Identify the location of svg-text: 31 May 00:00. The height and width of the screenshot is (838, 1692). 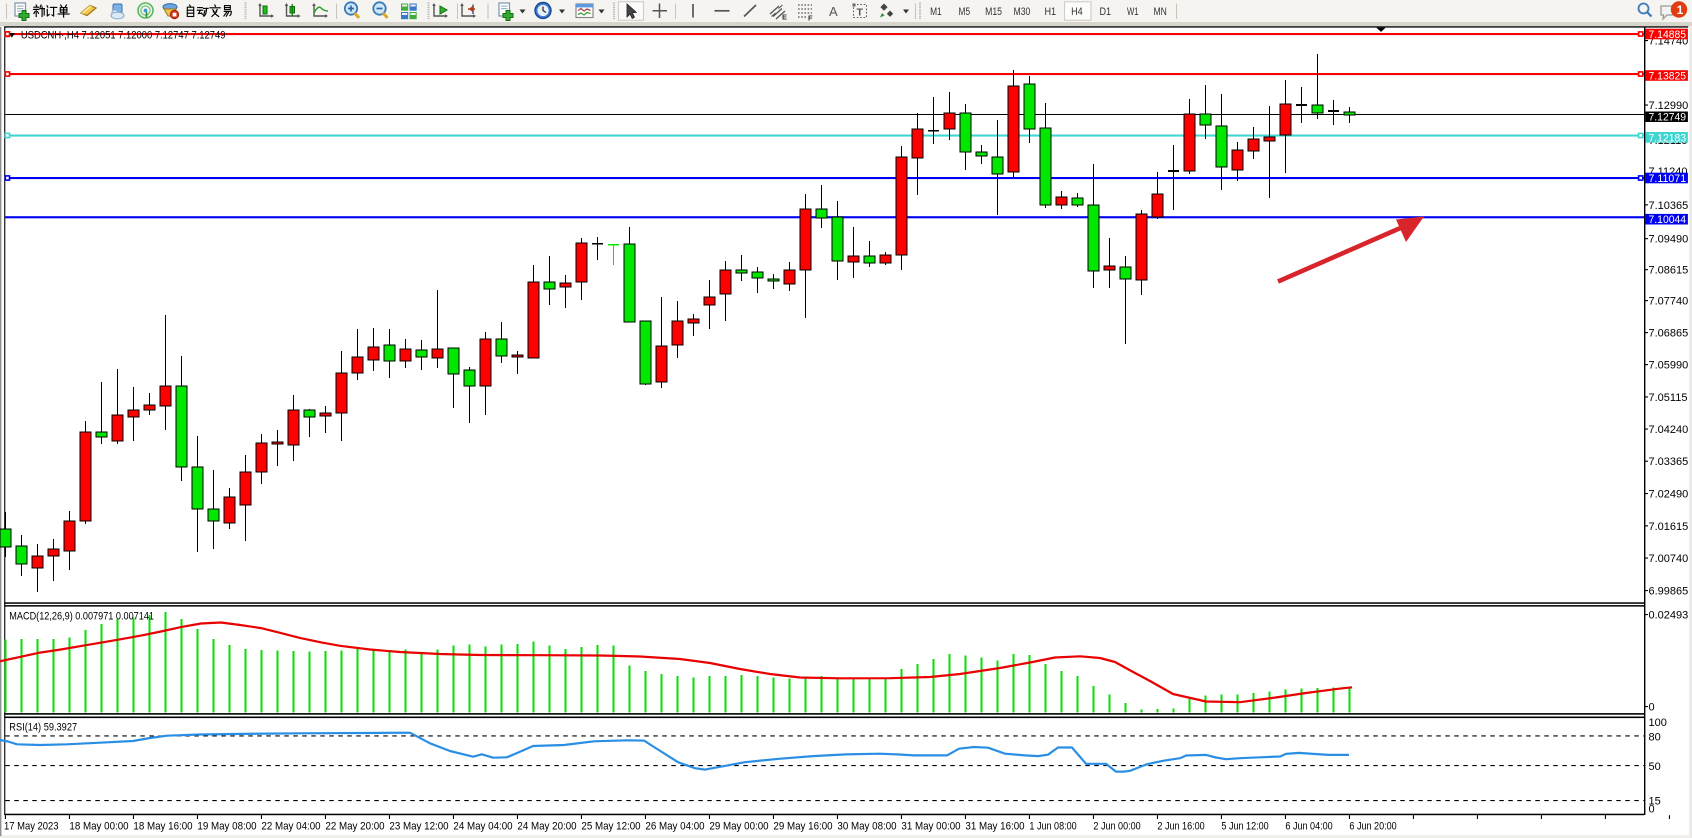
(930, 826).